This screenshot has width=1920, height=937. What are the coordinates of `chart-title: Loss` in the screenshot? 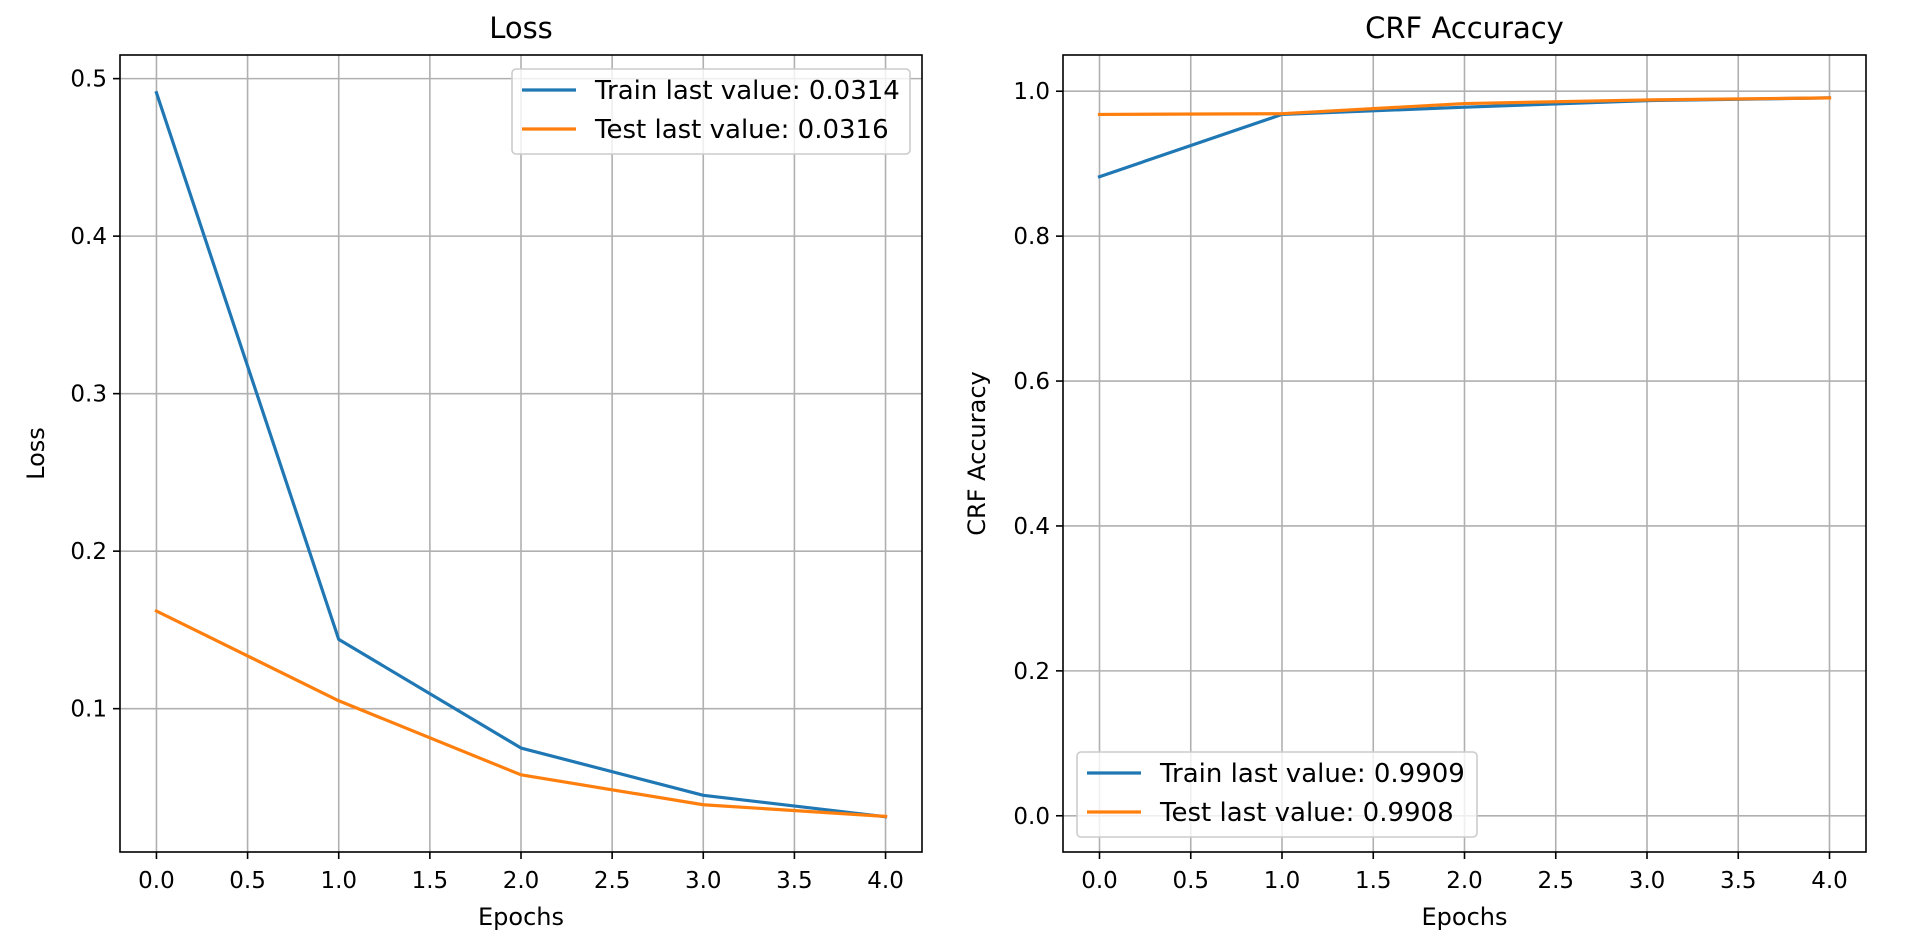 It's located at (521, 28).